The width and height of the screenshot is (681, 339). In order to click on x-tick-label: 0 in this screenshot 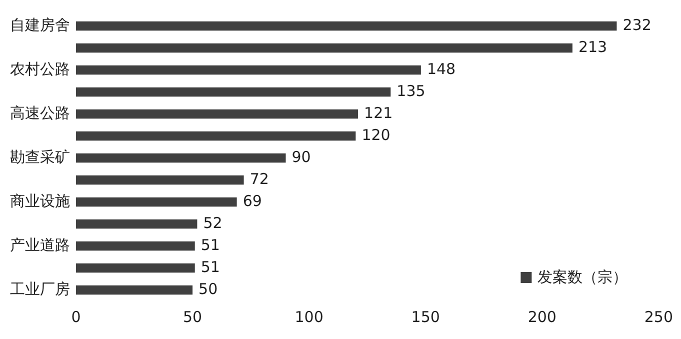, I will do `click(76, 317)`.